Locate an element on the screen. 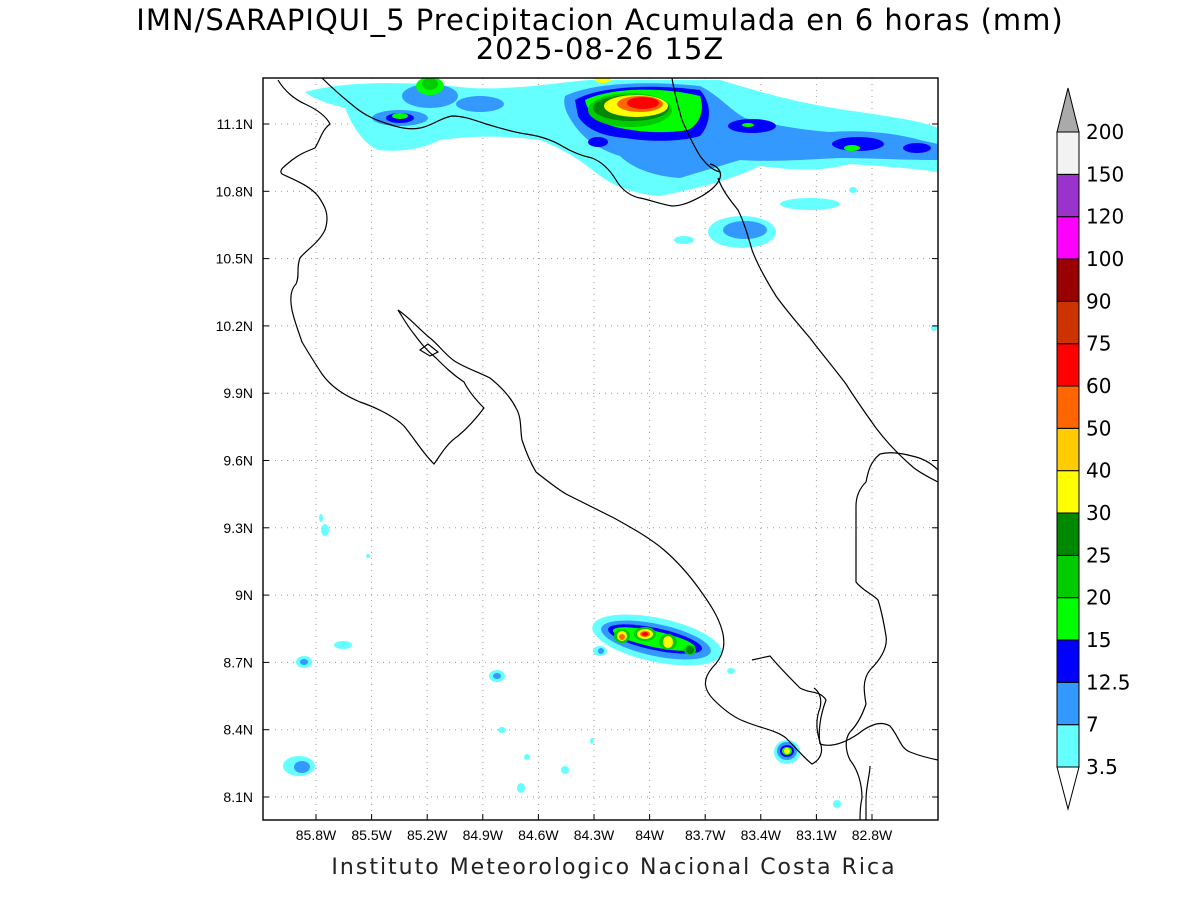 The image size is (1200, 900). lat-tick-label: 8.1N is located at coordinates (238, 797).